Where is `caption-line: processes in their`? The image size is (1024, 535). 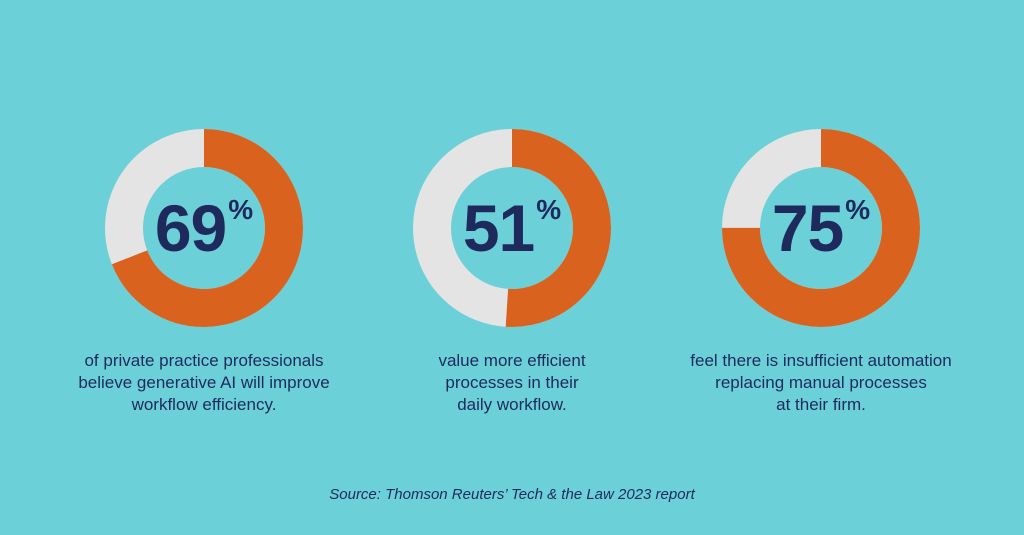
caption-line: processes in their is located at coordinates (512, 382).